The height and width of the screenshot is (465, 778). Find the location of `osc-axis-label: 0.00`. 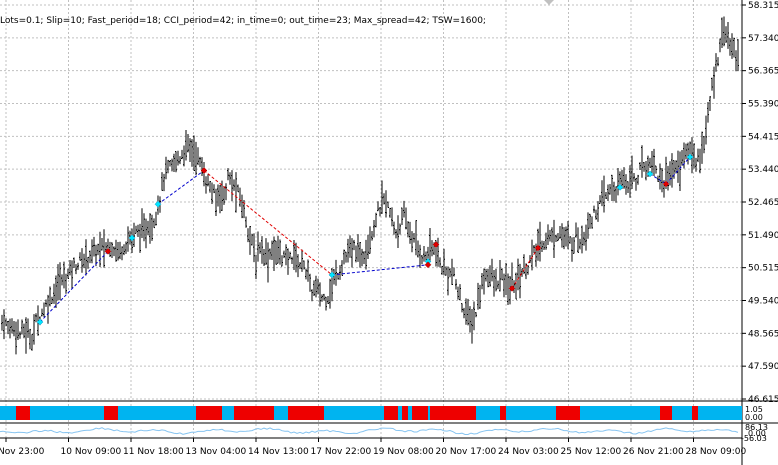

osc-axis-label: 0.00 is located at coordinates (757, 433).